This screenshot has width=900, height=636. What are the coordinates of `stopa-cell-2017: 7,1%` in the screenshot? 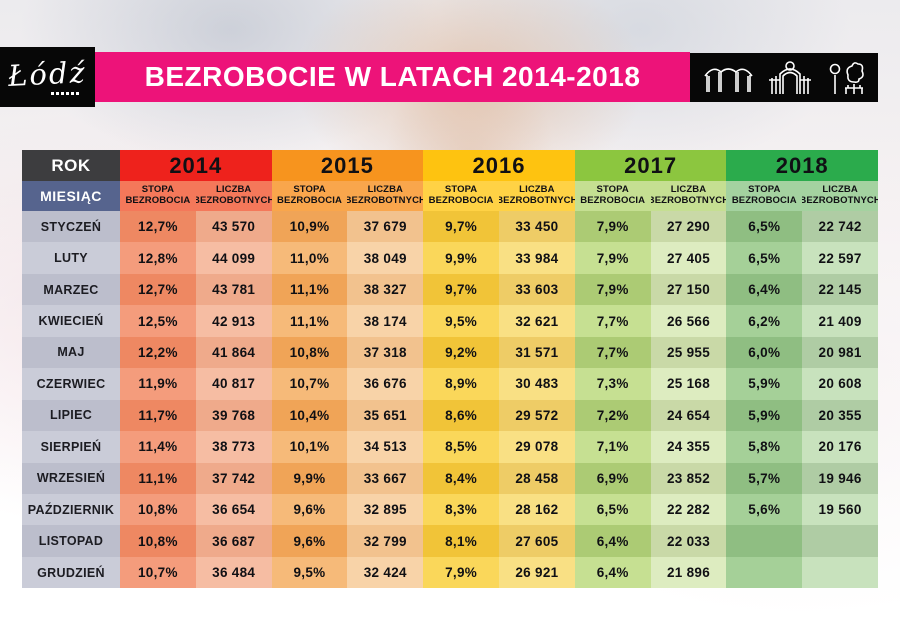 It's located at (612, 447).